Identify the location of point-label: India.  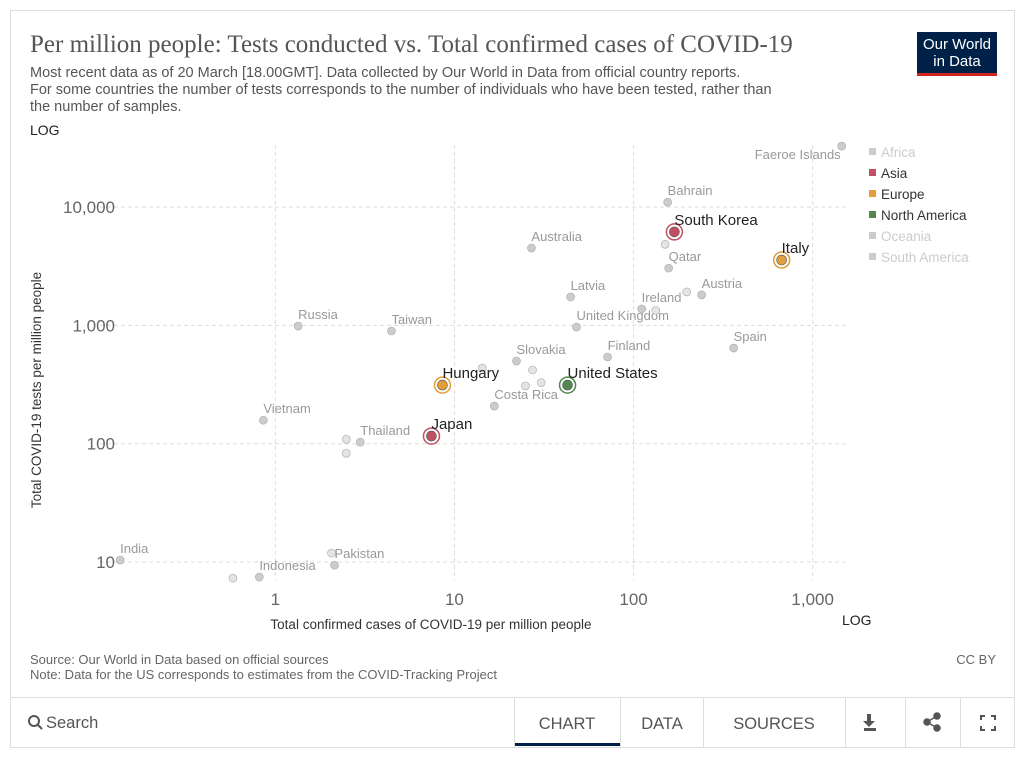
(134, 548).